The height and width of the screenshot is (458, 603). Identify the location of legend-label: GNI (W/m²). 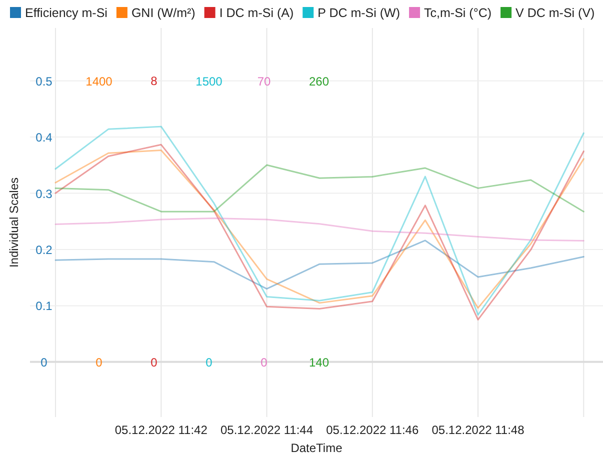
(163, 13).